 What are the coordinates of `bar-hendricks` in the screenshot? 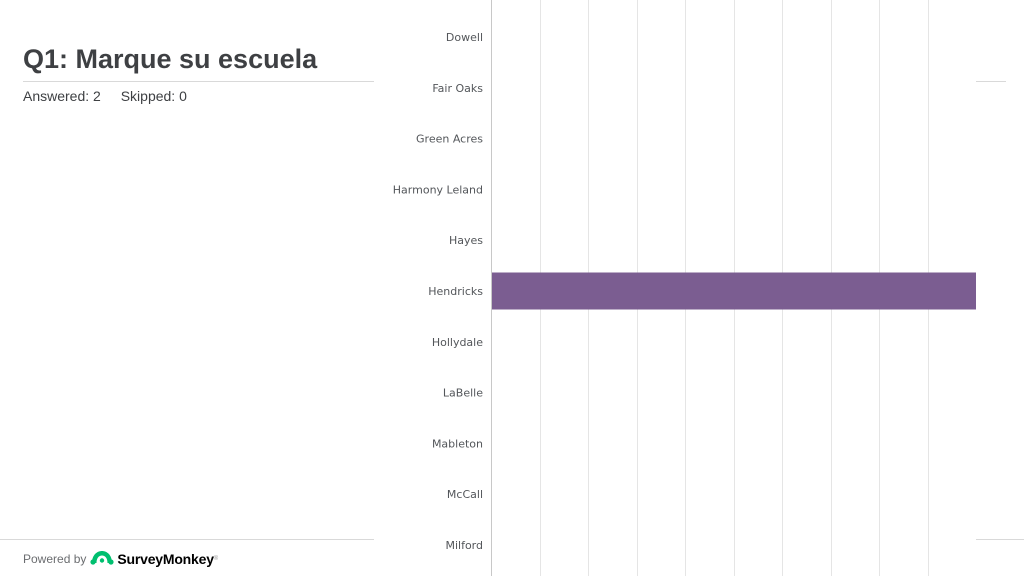 It's located at (733, 291).